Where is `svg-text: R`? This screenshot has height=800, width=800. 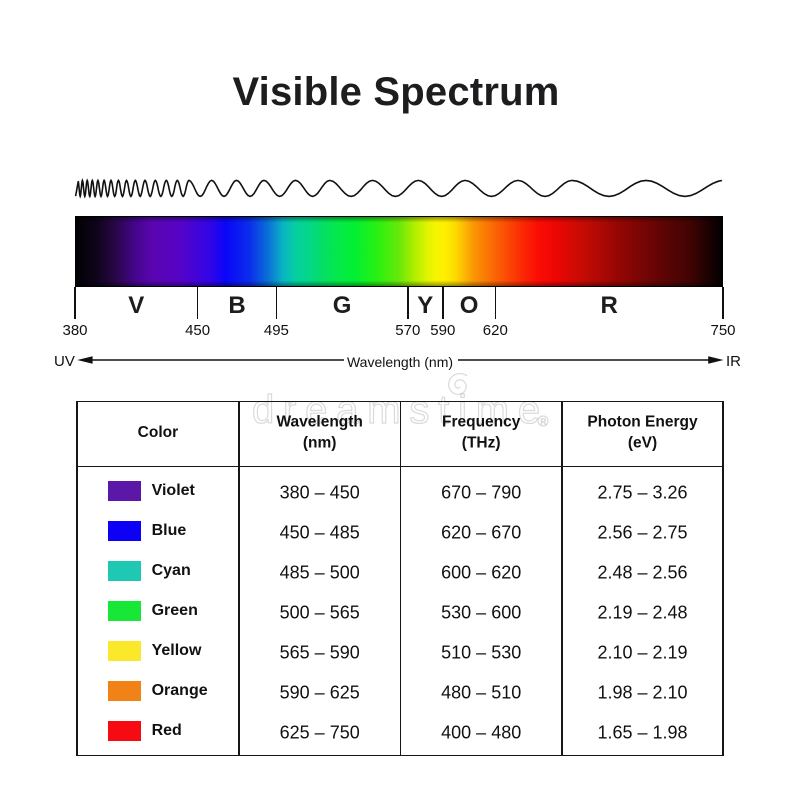
svg-text: R is located at coordinates (544, 422).